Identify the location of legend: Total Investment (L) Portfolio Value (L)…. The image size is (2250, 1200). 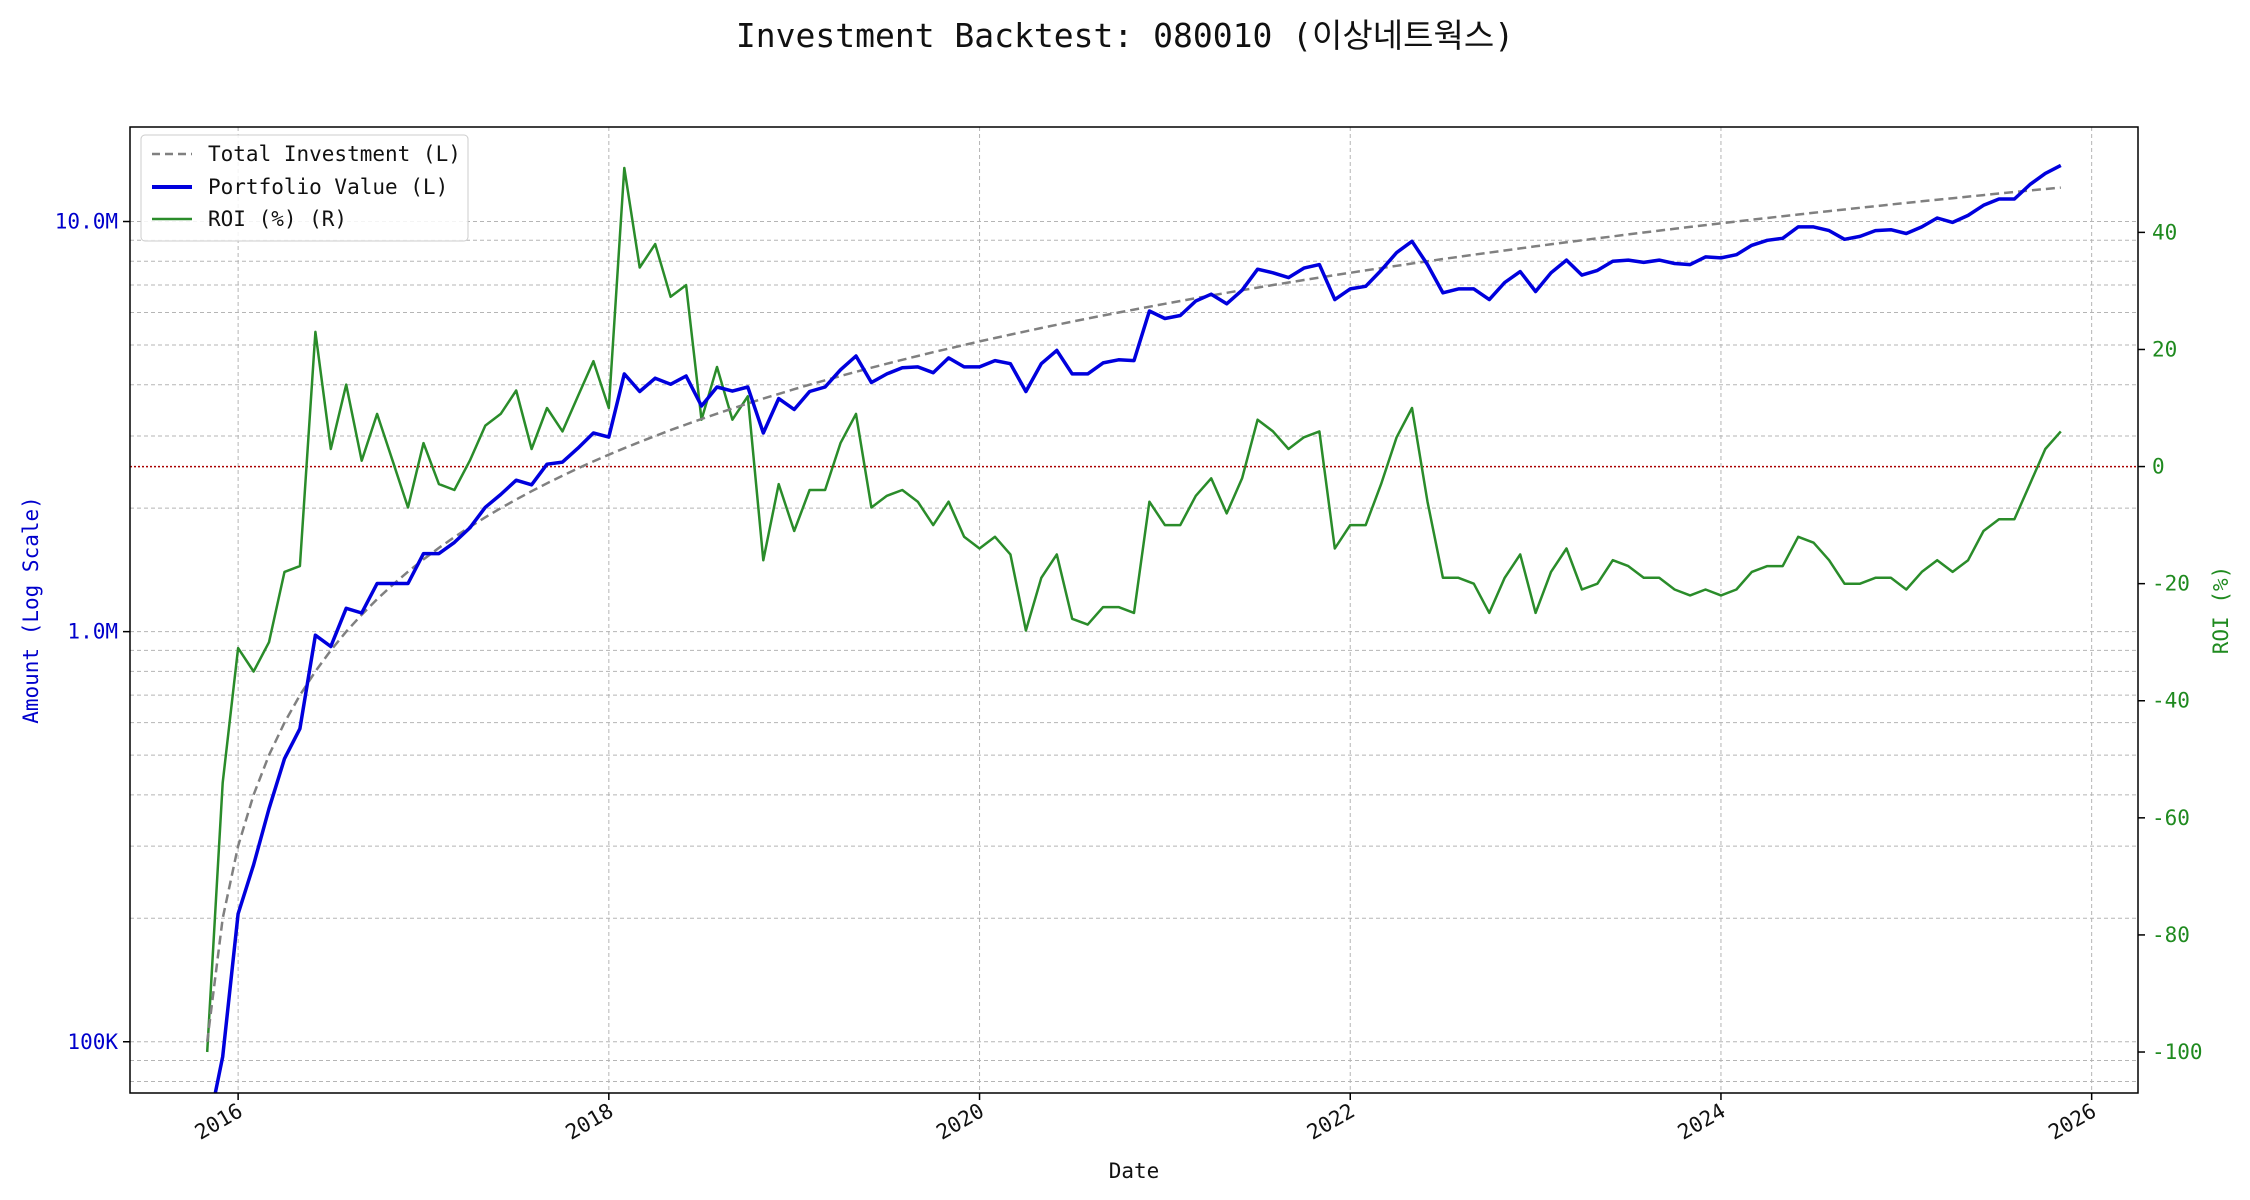
(304, 188).